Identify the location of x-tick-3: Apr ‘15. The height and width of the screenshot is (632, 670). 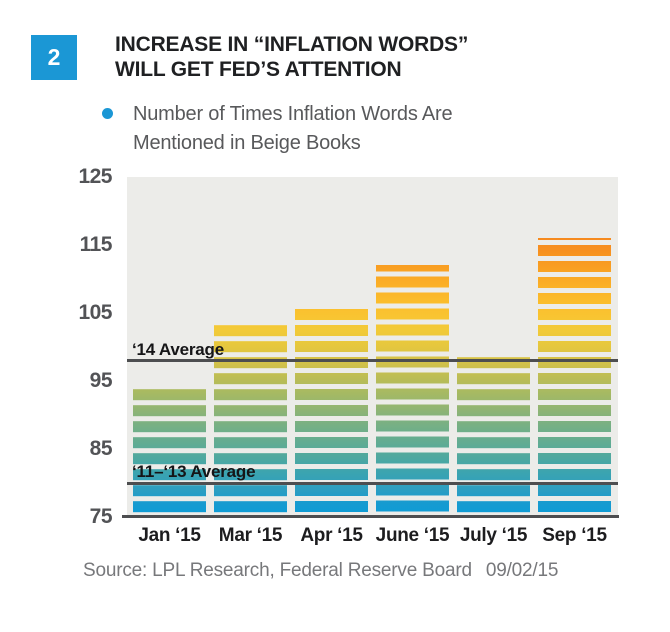
(331, 535).